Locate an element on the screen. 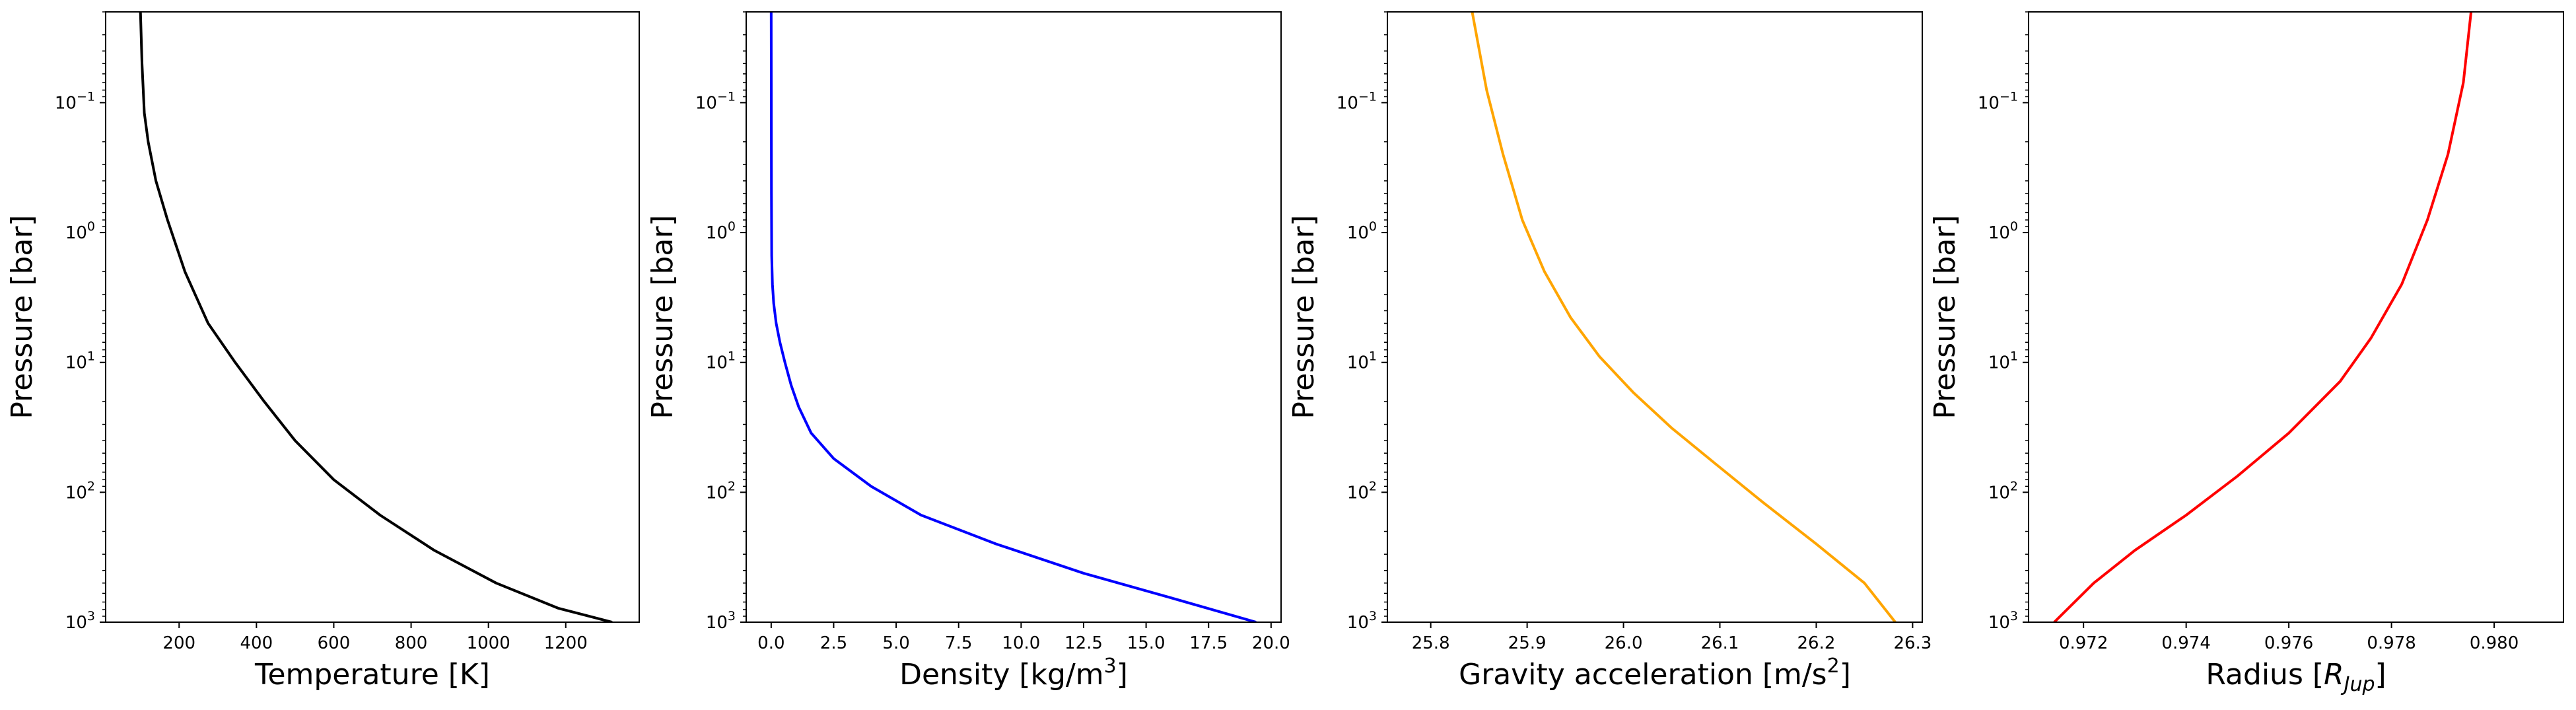 The image size is (2576, 710). x-tick-label: 25.8 is located at coordinates (1431, 643).